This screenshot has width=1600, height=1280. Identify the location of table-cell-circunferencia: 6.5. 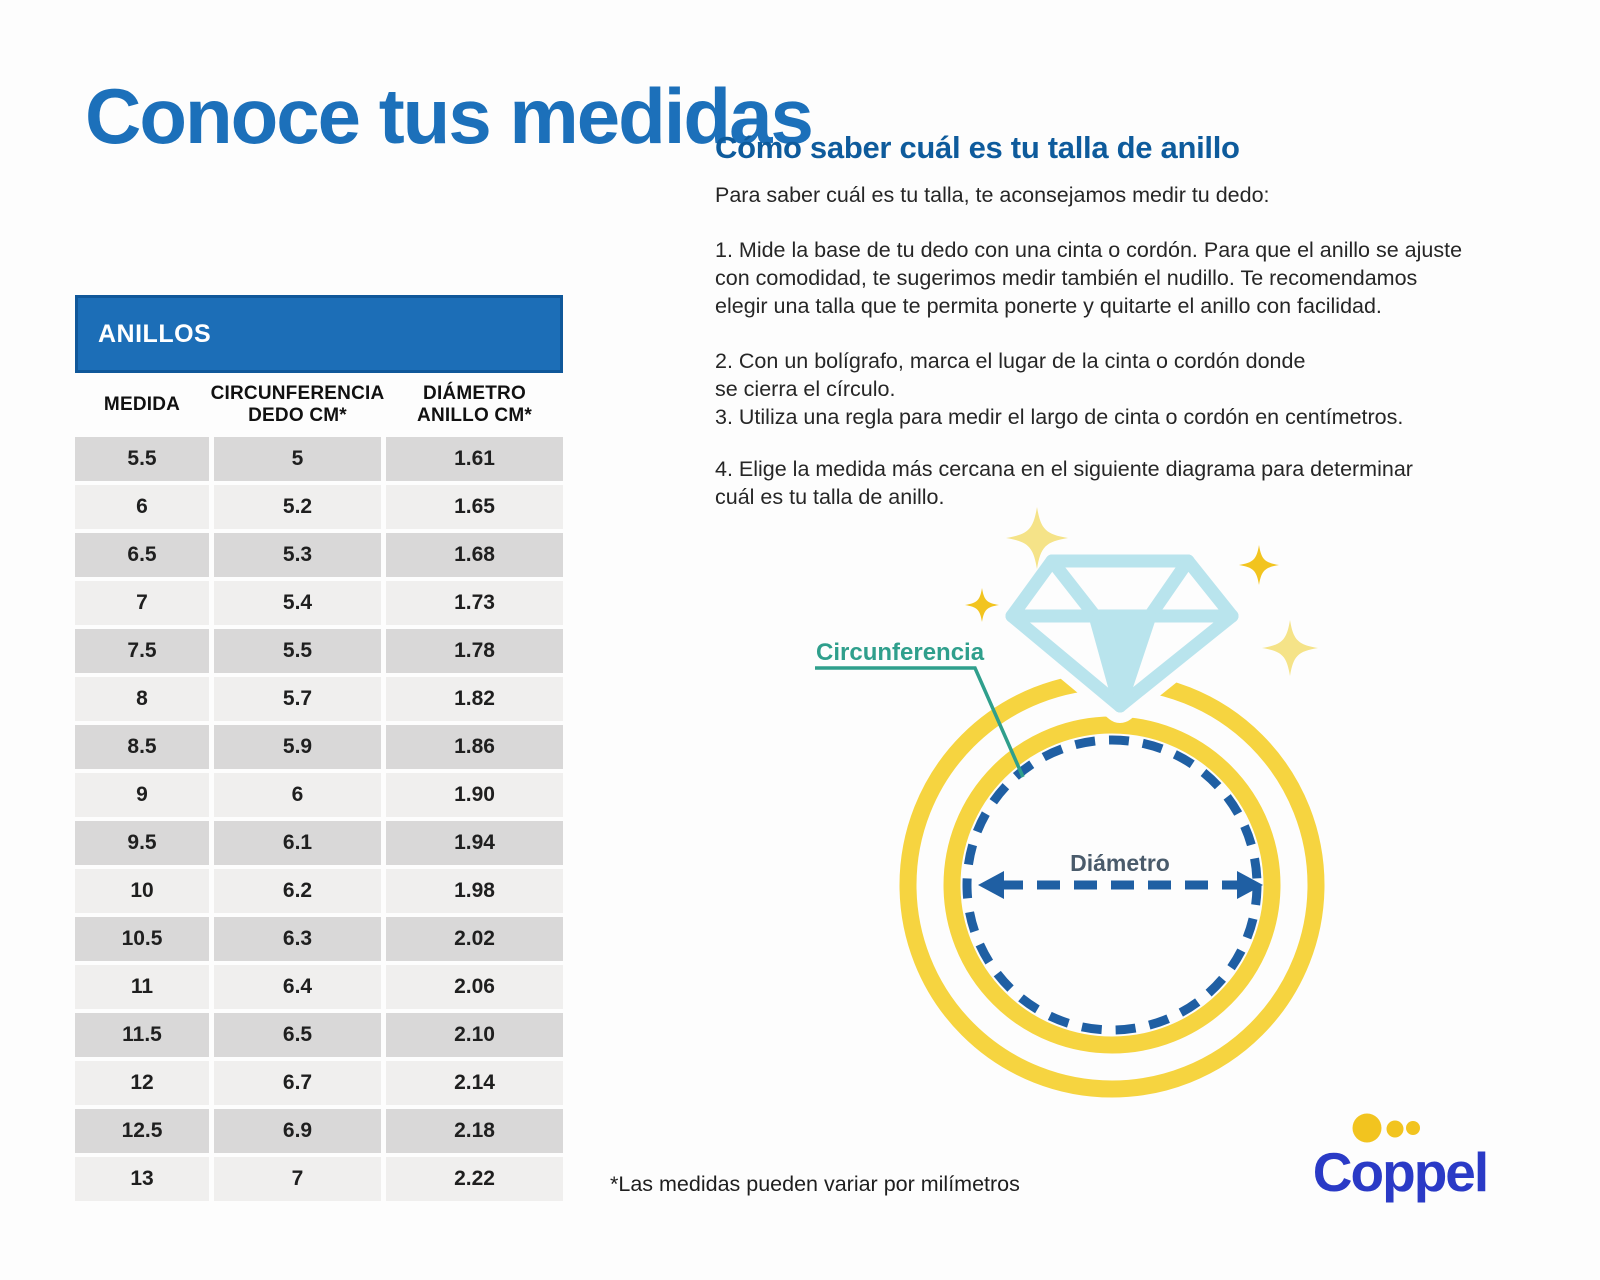
(297, 1035).